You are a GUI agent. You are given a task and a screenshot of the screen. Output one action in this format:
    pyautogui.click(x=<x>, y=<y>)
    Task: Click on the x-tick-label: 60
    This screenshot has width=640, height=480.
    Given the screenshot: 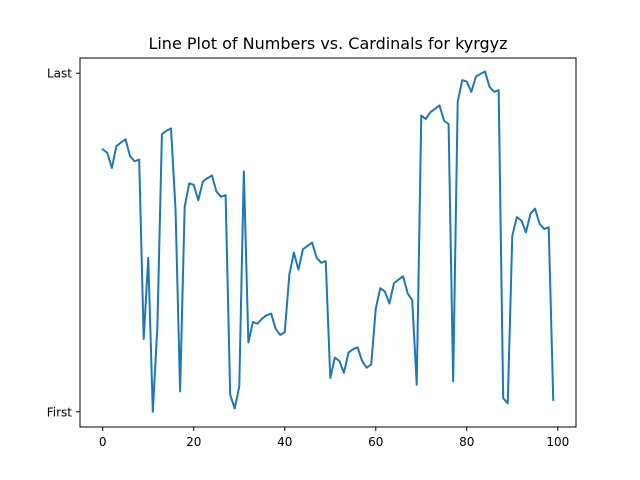 What is the action you would take?
    pyautogui.click(x=375, y=442)
    